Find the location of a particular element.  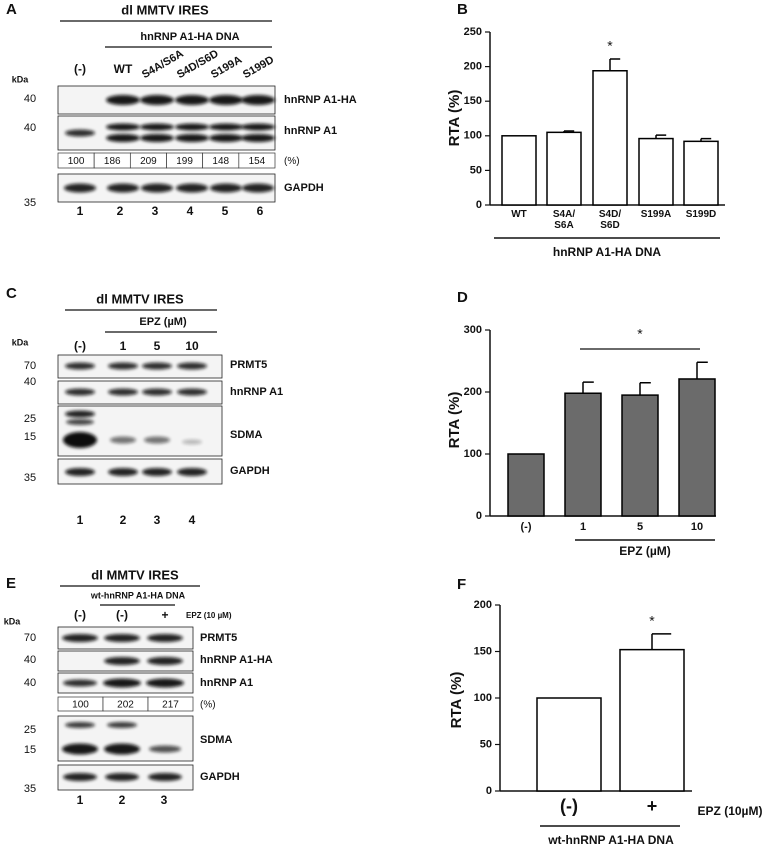

protein-label: SDMA is located at coordinates (216, 740).